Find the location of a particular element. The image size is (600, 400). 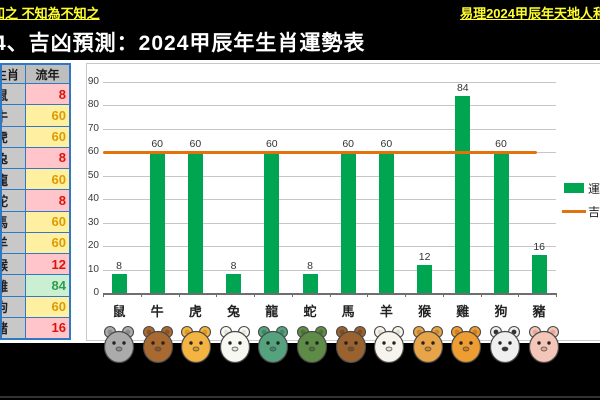

table-row: 蛇8 is located at coordinates (35, 201).